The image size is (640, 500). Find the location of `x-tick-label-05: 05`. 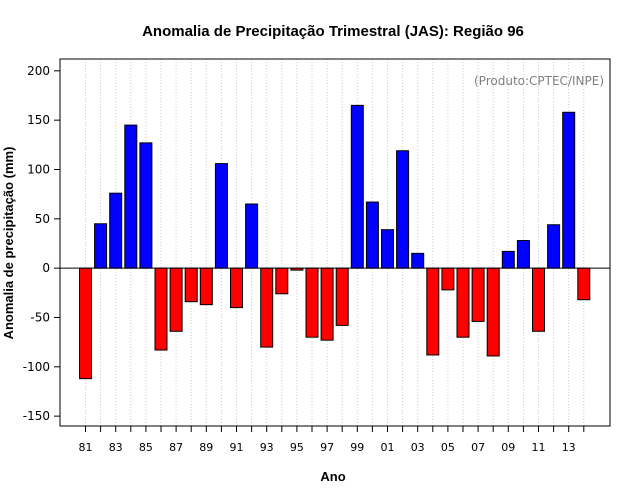

x-tick-label-05: 05 is located at coordinates (448, 447).